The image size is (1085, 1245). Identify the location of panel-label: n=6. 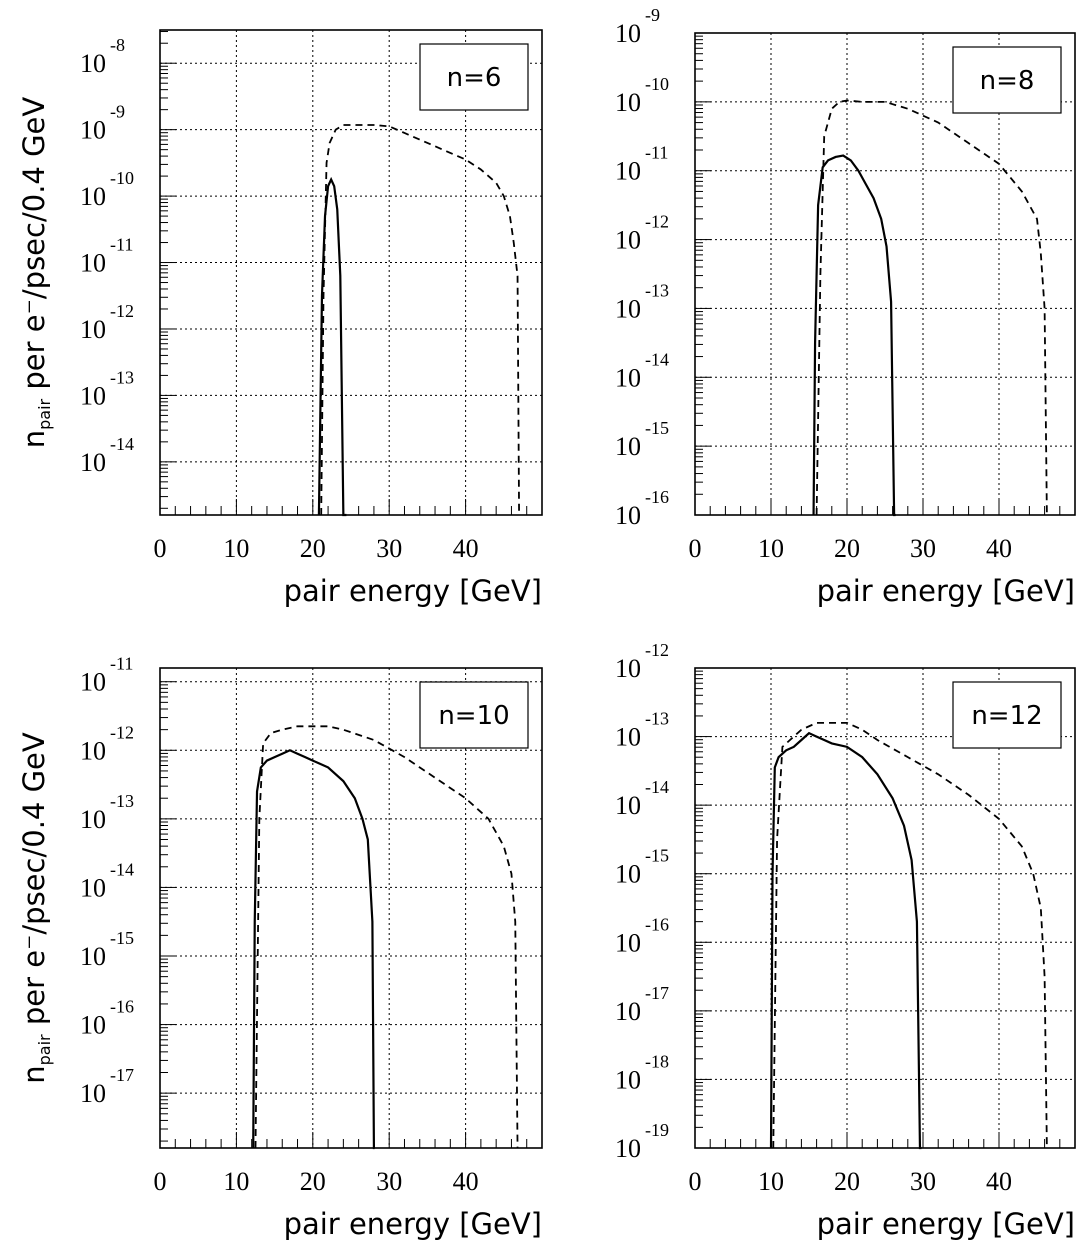
(474, 78).